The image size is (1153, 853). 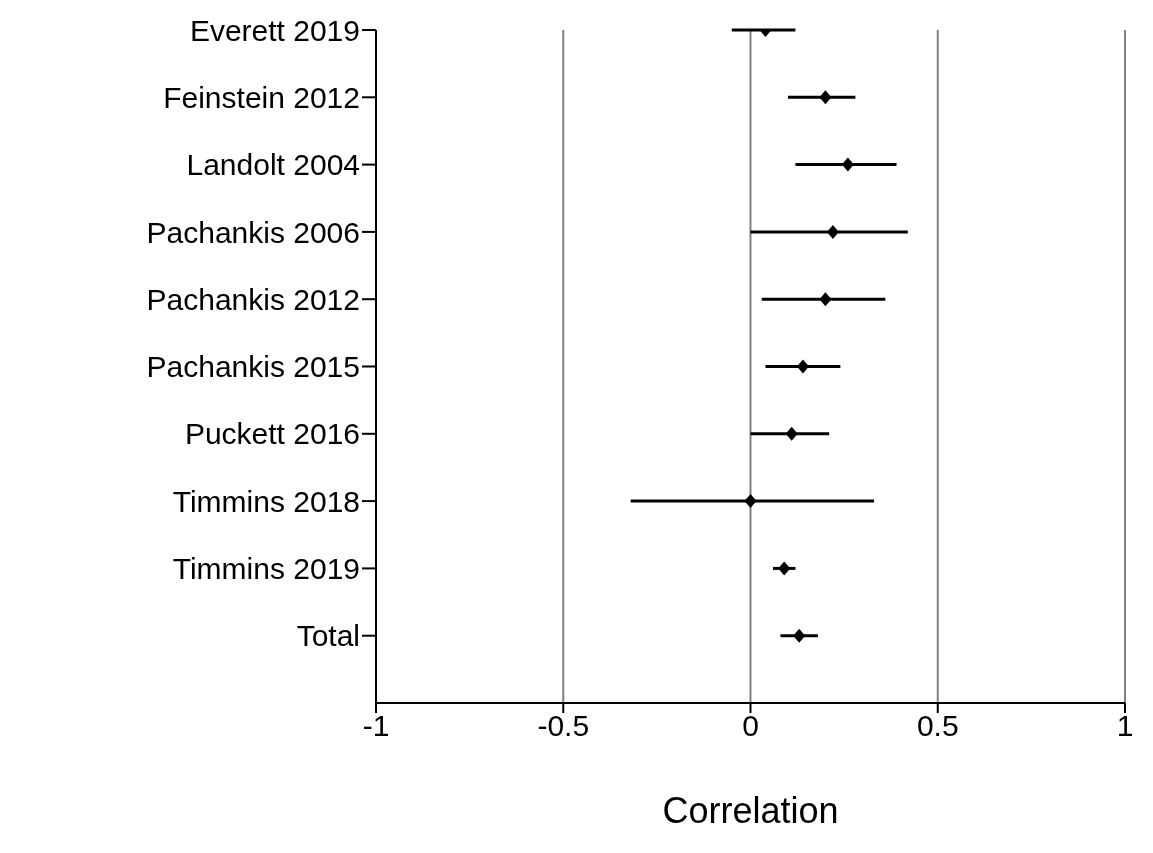 I want to click on x-tick-label: -0.5, so click(x=563, y=726).